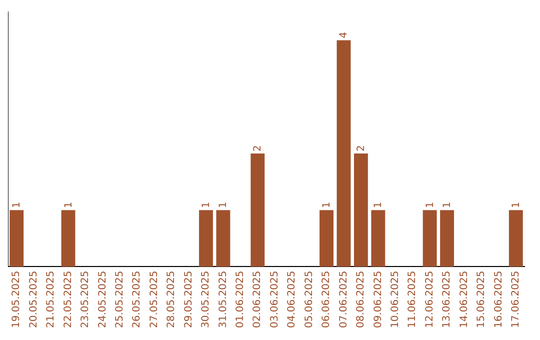 This screenshot has width=540, height=340. Describe the element at coordinates (395, 299) in the screenshot. I see `x-tick-label: 10.06.2025` at that location.